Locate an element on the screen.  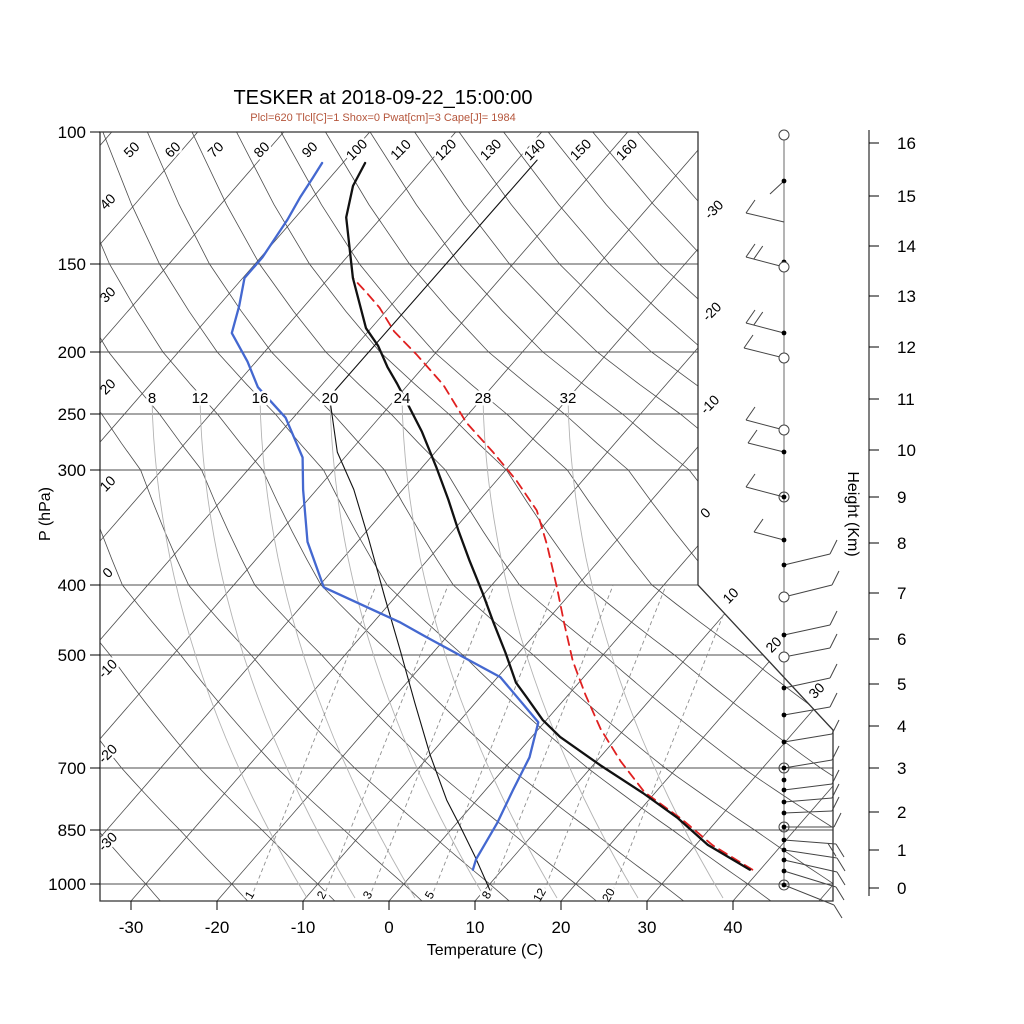
height-tick-label: 15 is located at coordinates (906, 196).